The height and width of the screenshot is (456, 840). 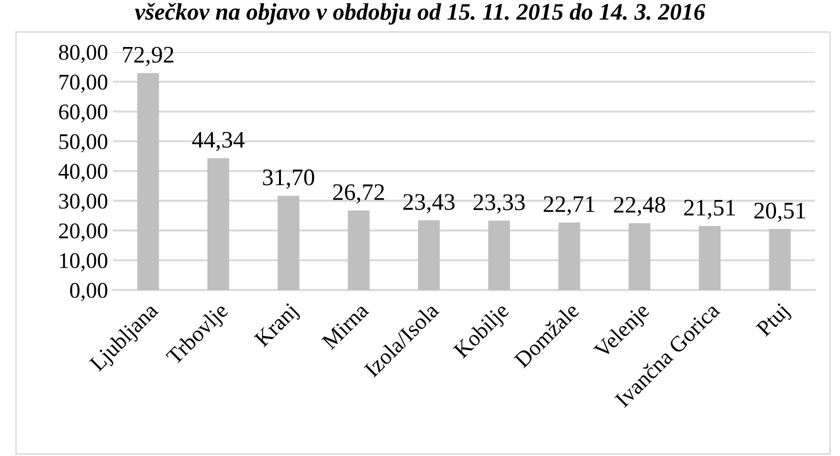 I want to click on data-label: 44,34, so click(x=218, y=142).